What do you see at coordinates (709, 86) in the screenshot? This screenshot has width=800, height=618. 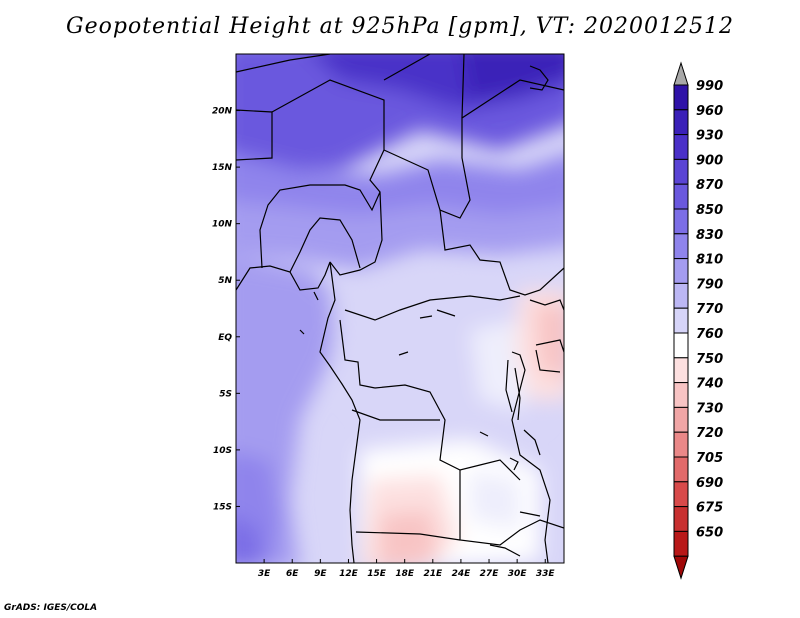 I see `colorbar-label: 990` at bounding box center [709, 86].